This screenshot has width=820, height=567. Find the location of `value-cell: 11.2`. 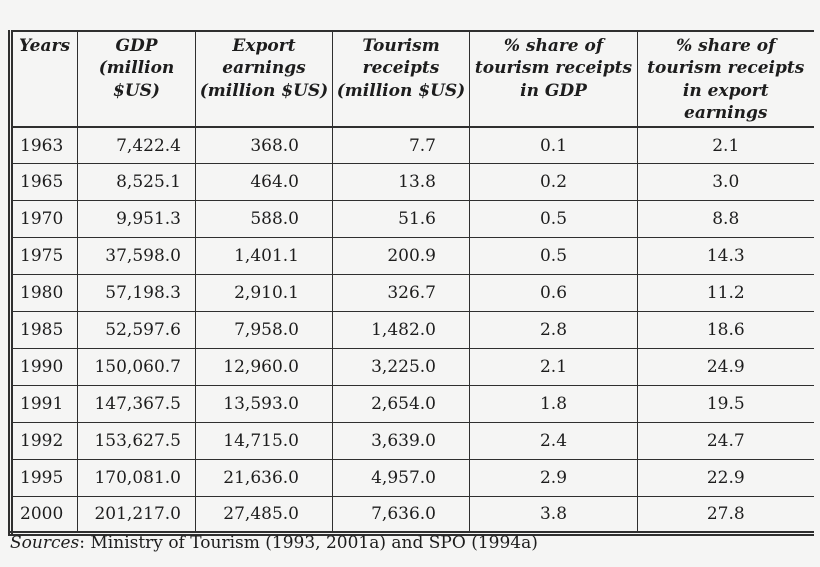

value-cell: 11.2 is located at coordinates (725, 293).